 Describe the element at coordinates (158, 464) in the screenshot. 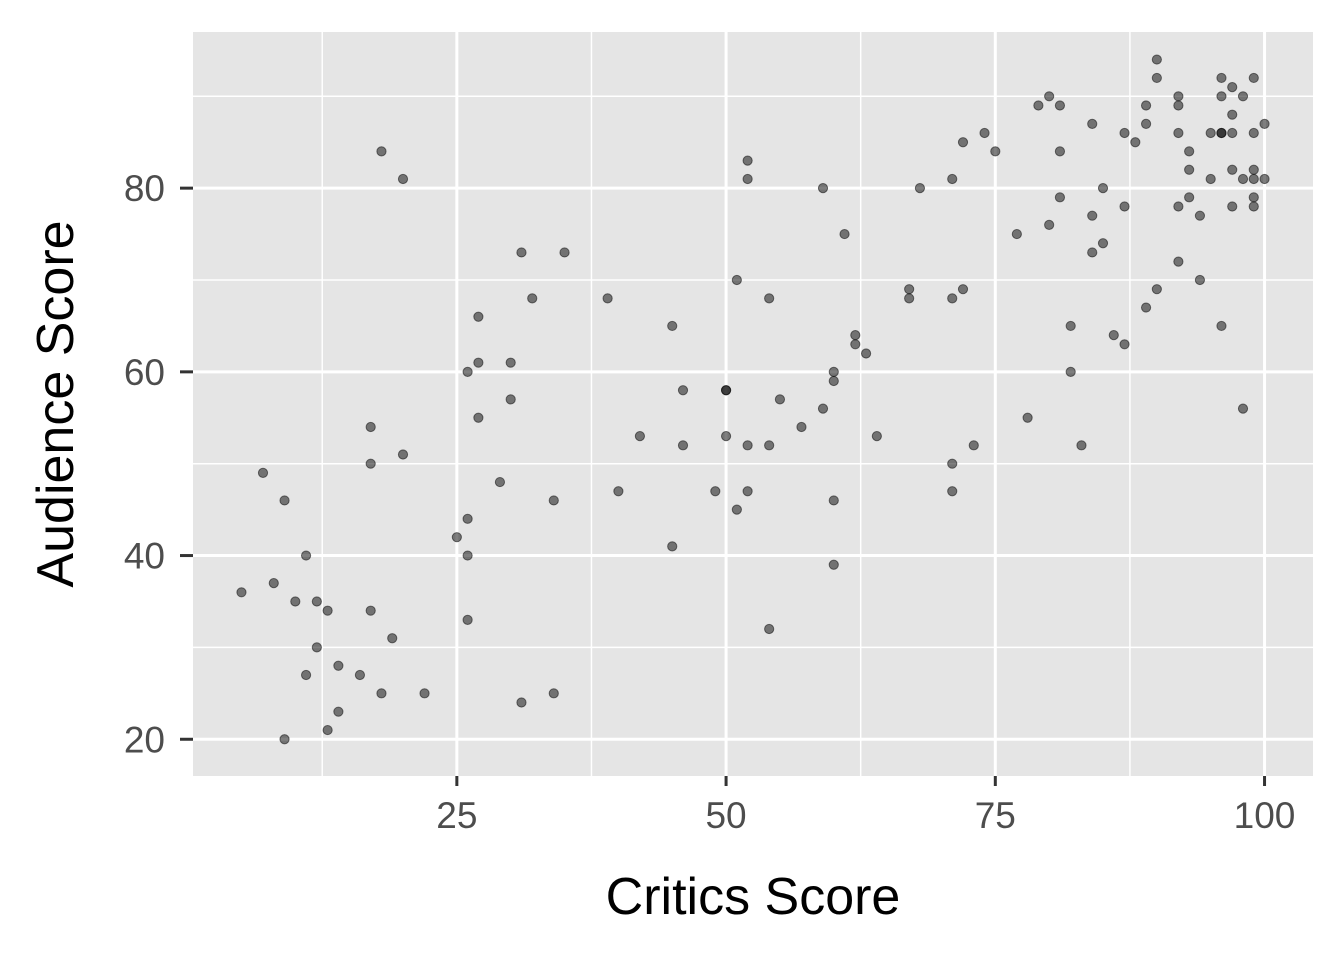

I see `y-axis-ticks: 20 40 60 80` at that location.